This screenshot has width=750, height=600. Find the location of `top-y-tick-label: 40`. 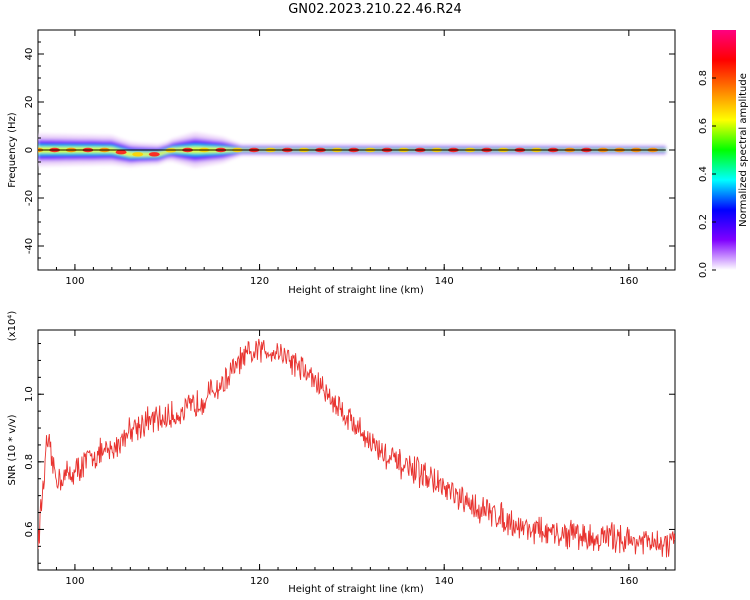

top-y-tick-label: 40 is located at coordinates (29, 54).